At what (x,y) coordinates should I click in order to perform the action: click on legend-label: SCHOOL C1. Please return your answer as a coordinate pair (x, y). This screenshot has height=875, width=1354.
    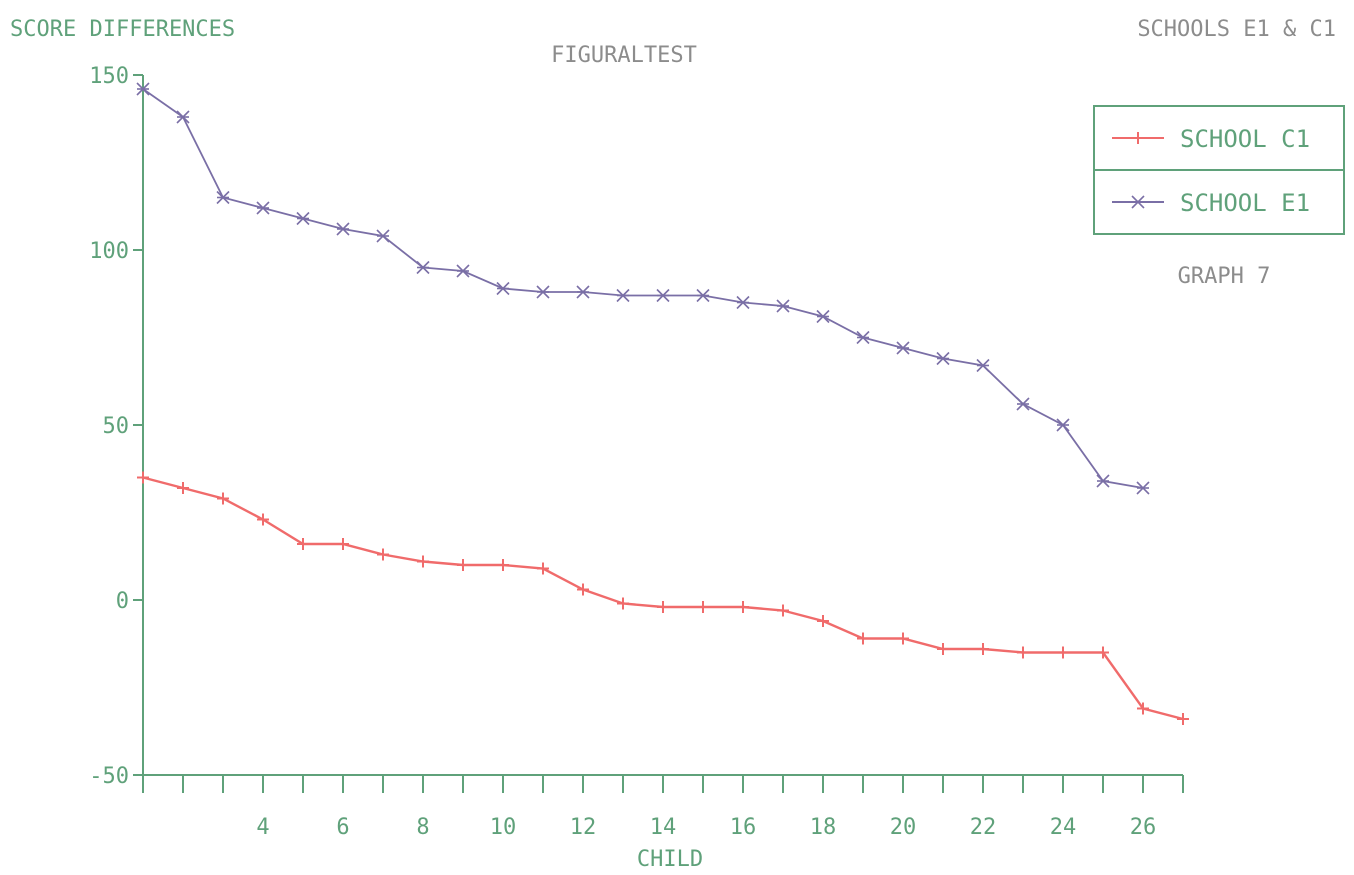
    Looking at the image, I should click on (1245, 139).